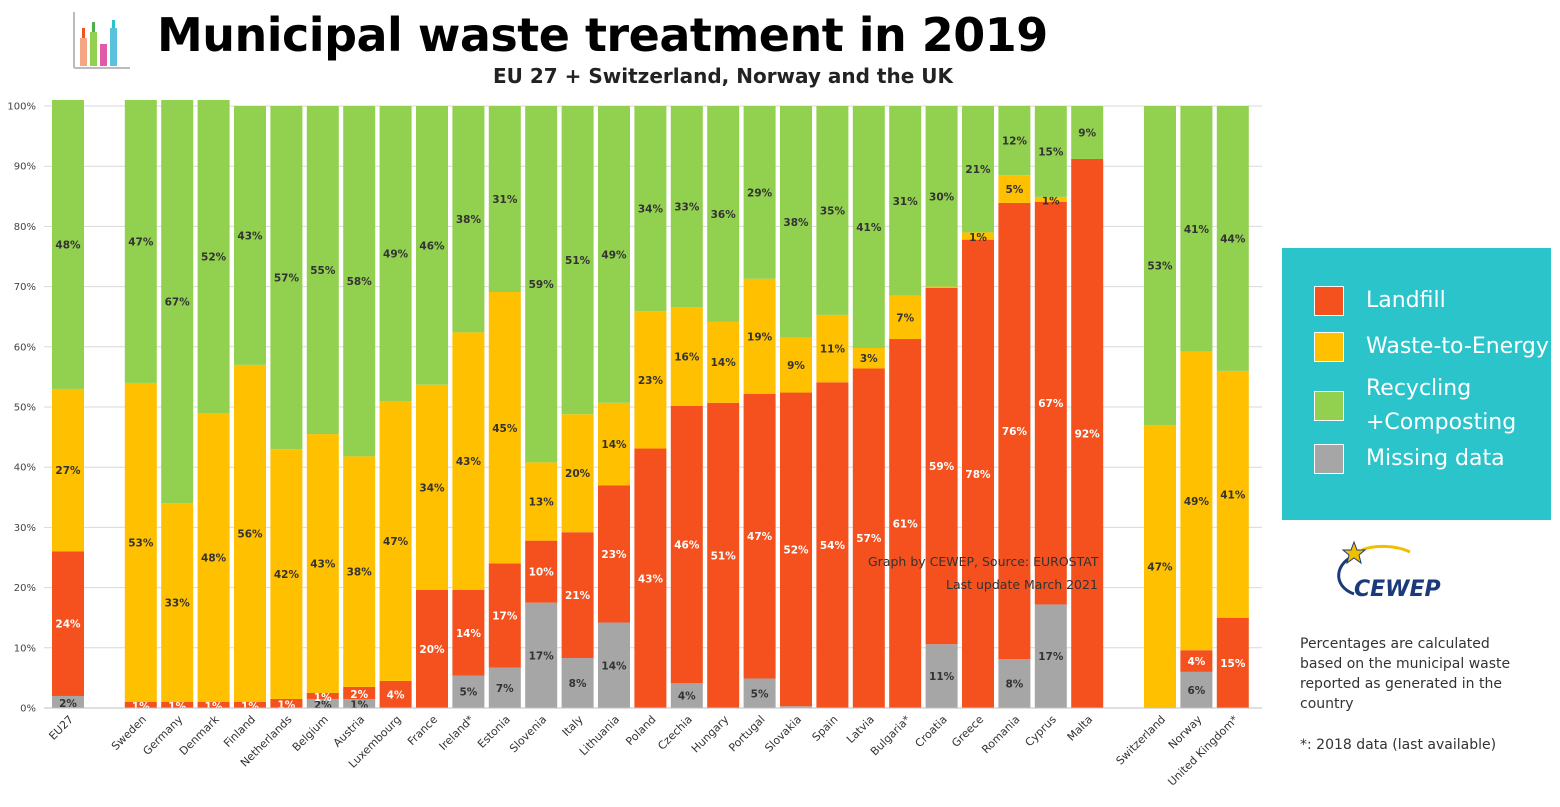 The height and width of the screenshot is (807, 1560). I want to click on data-label-waste-to-energy: 20%, so click(578, 474).